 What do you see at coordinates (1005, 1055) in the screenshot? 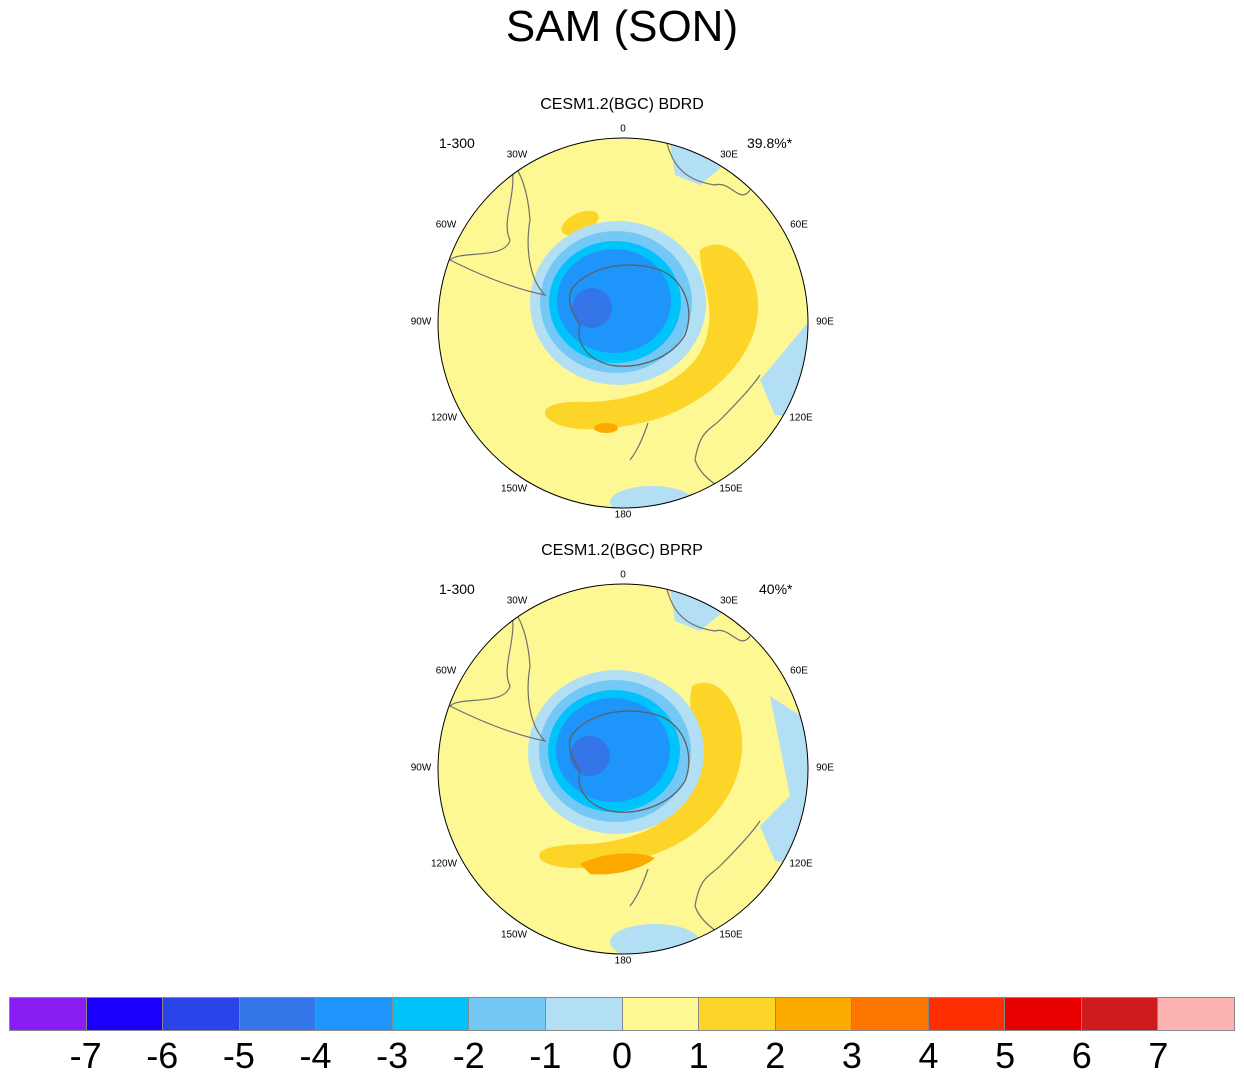
I see `colorbar-tick-label: 5` at bounding box center [1005, 1055].